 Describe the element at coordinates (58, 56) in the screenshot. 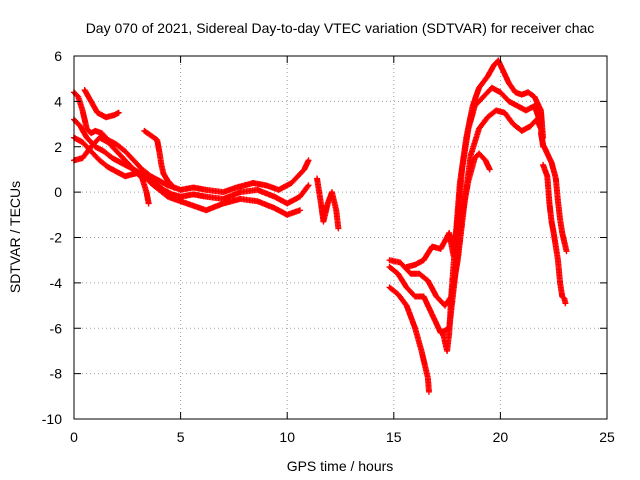

I see `y-tick-label: 6` at that location.